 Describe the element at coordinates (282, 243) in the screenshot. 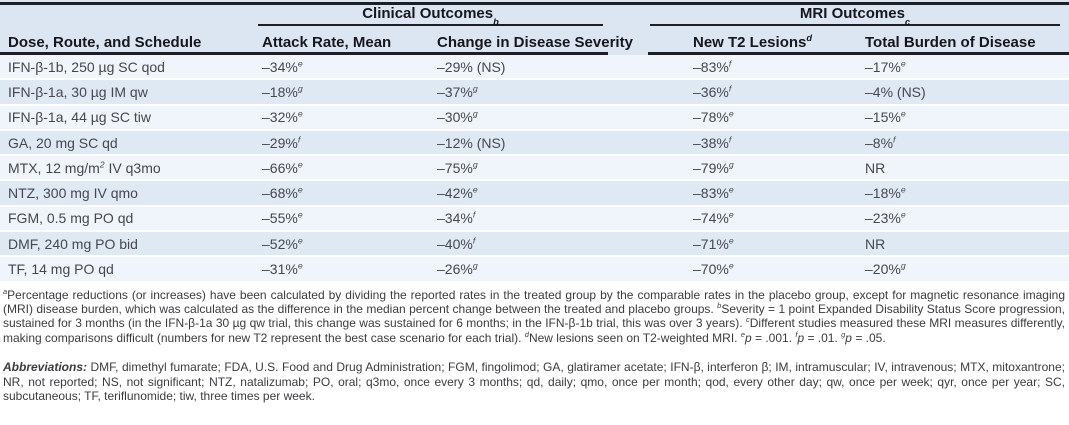

I see `value-cell: –52%e` at that location.